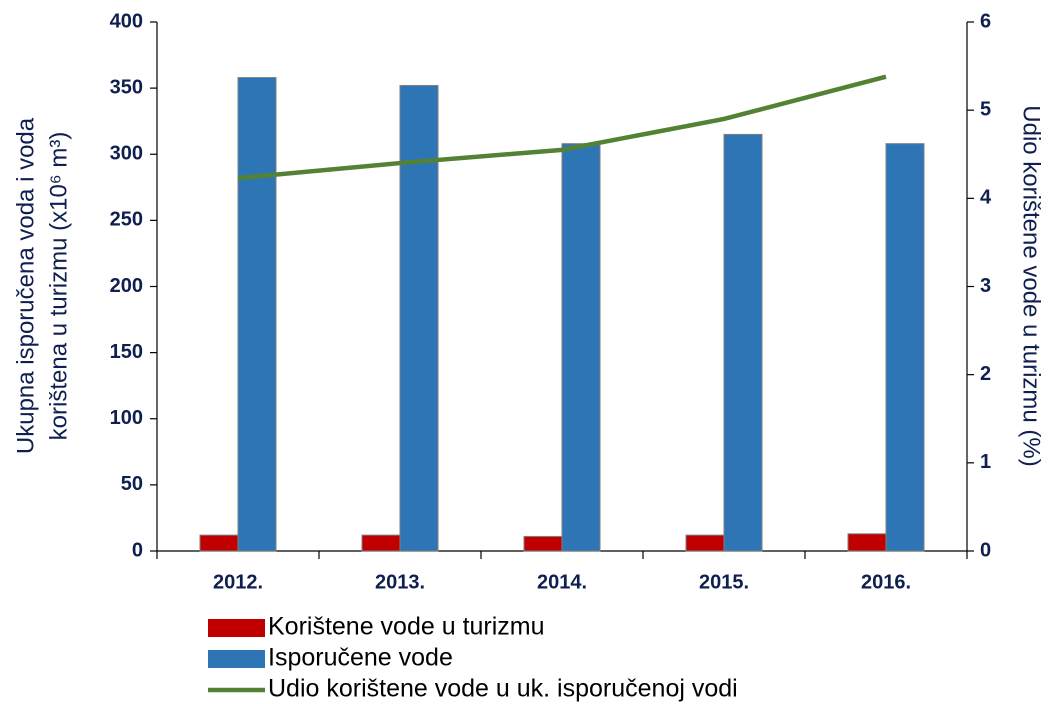  What do you see at coordinates (126, 418) in the screenshot?
I see `y-tick-label: 100` at bounding box center [126, 418].